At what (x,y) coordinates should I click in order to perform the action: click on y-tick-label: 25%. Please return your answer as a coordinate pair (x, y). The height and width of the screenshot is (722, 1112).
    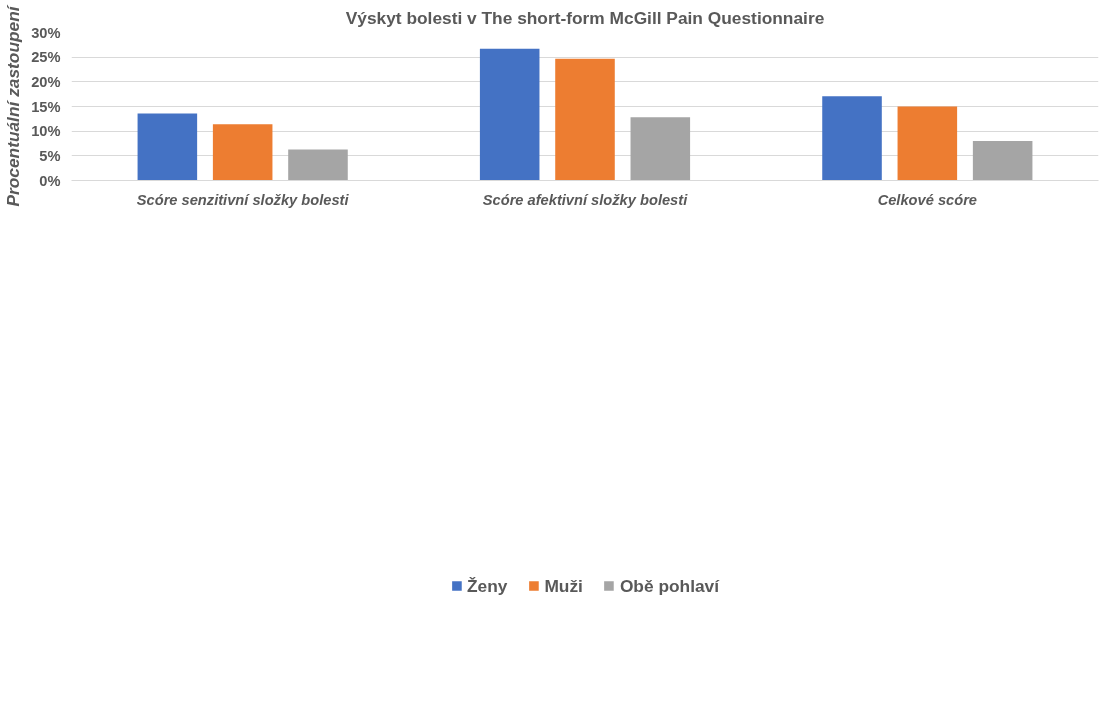
    Looking at the image, I should click on (46, 57).